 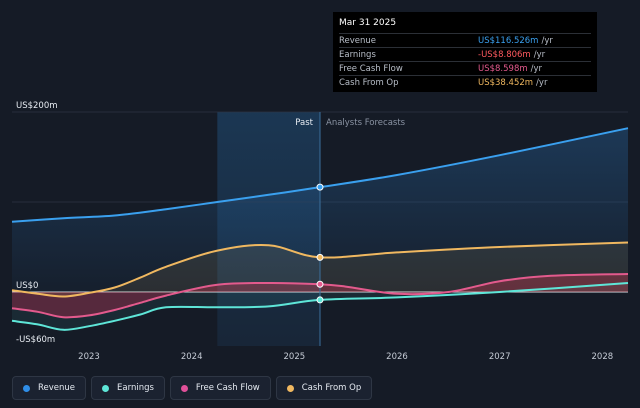 I want to click on tooltip-row-value: -US$8.806m, so click(x=504, y=54).